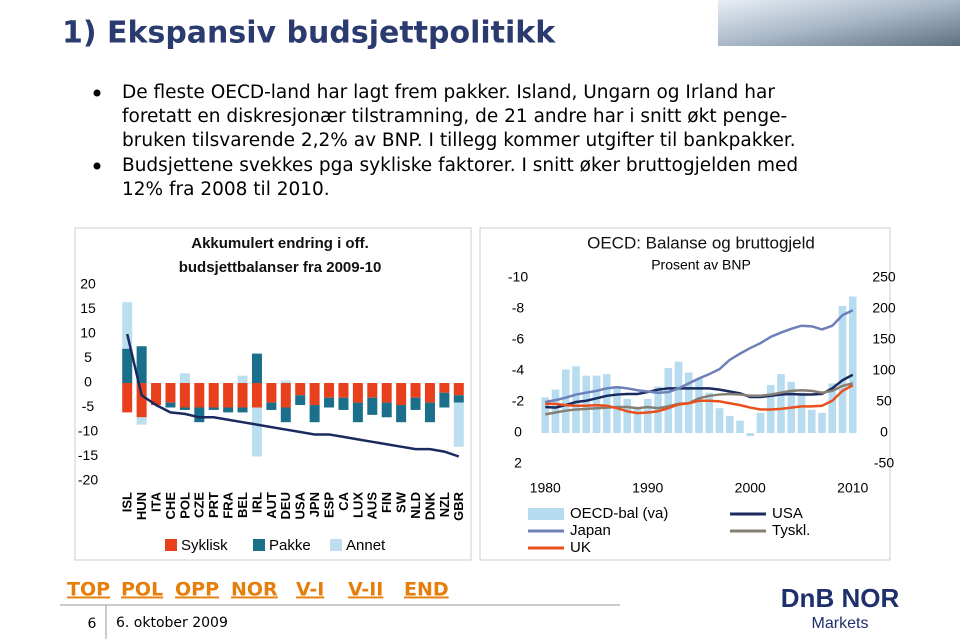 This screenshot has width=960, height=639. Describe the element at coordinates (518, 370) in the screenshot. I see `y-tick-label: -4` at that location.